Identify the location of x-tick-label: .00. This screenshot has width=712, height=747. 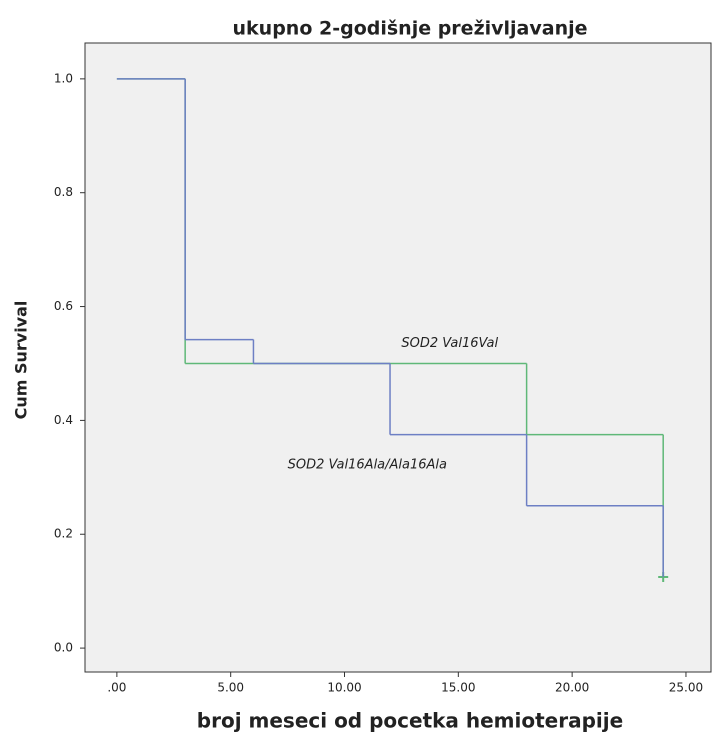
(116, 688).